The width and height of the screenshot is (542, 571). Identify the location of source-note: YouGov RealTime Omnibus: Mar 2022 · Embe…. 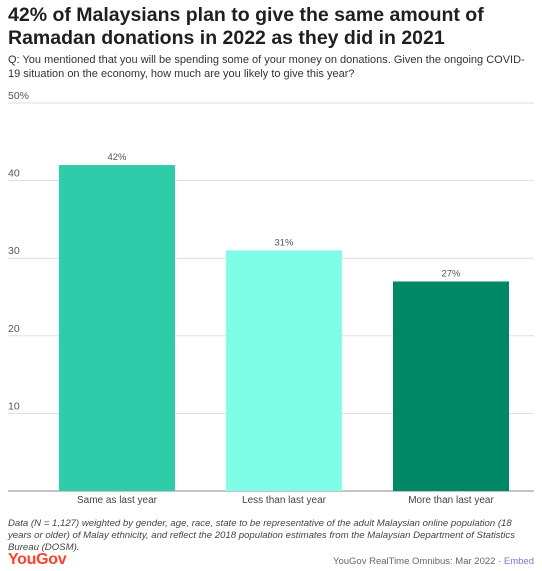
(433, 561).